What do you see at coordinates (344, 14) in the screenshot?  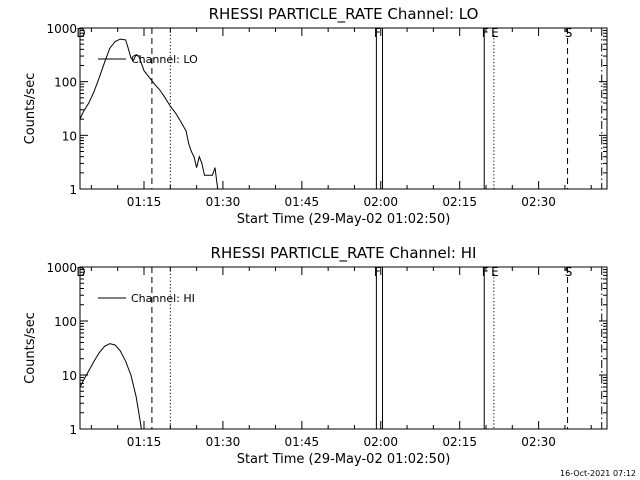 I see `chart-title: RHESSI PARTICLE_RATE Channel: LO` at bounding box center [344, 14].